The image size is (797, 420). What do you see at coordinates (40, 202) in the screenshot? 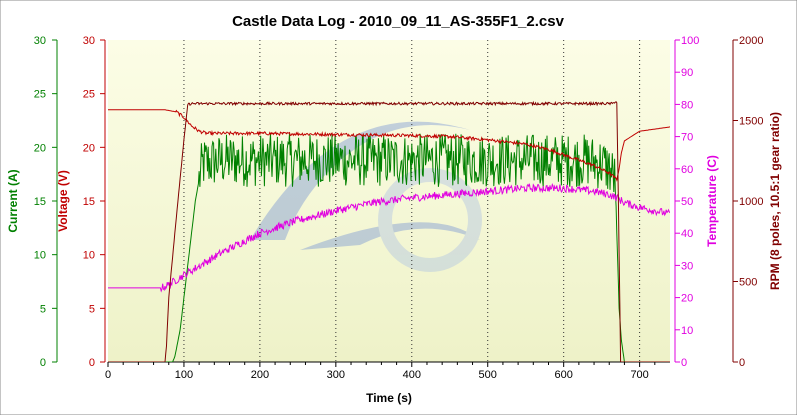
I see `y-tick-label-current: 15` at bounding box center [40, 202].